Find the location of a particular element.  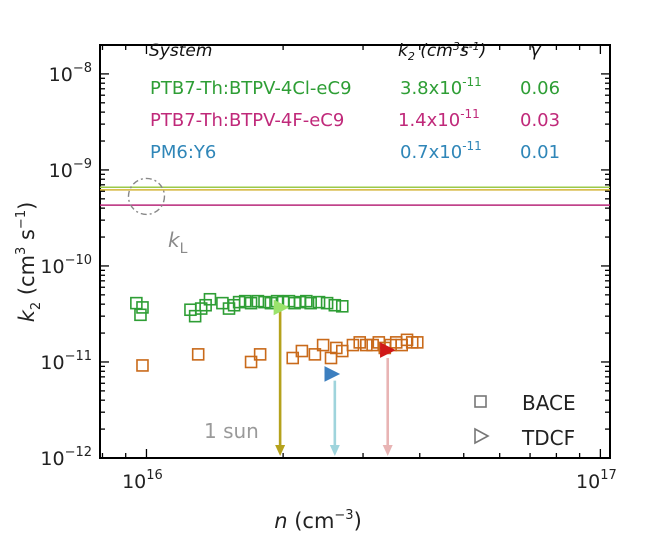

x-tick-label: 1017 is located at coordinates (596, 480).